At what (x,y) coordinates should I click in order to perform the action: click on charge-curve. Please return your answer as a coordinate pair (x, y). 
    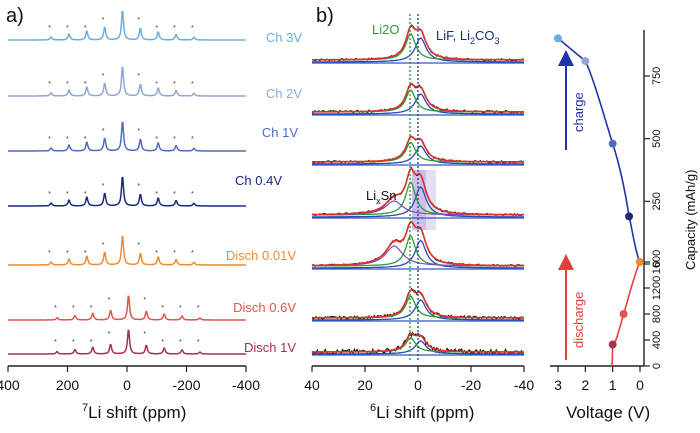
    Looking at the image, I should click on (599, 150).